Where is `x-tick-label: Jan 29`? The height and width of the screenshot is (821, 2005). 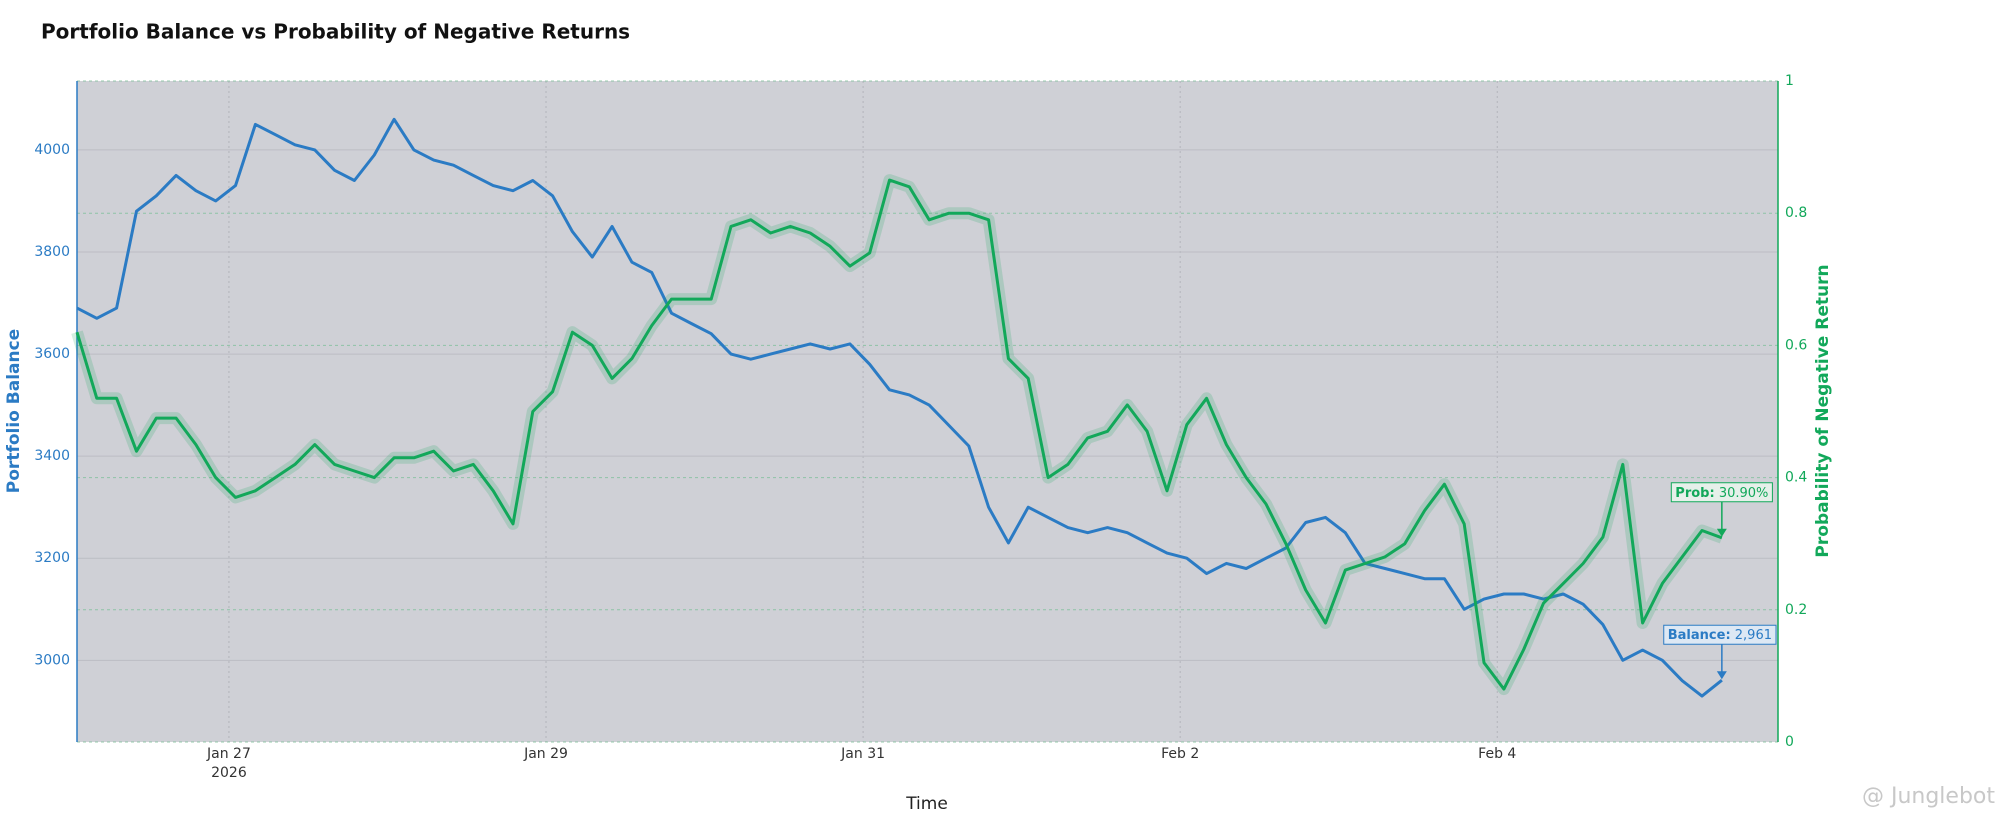
x-tick-label: Jan 29 is located at coordinates (545, 754).